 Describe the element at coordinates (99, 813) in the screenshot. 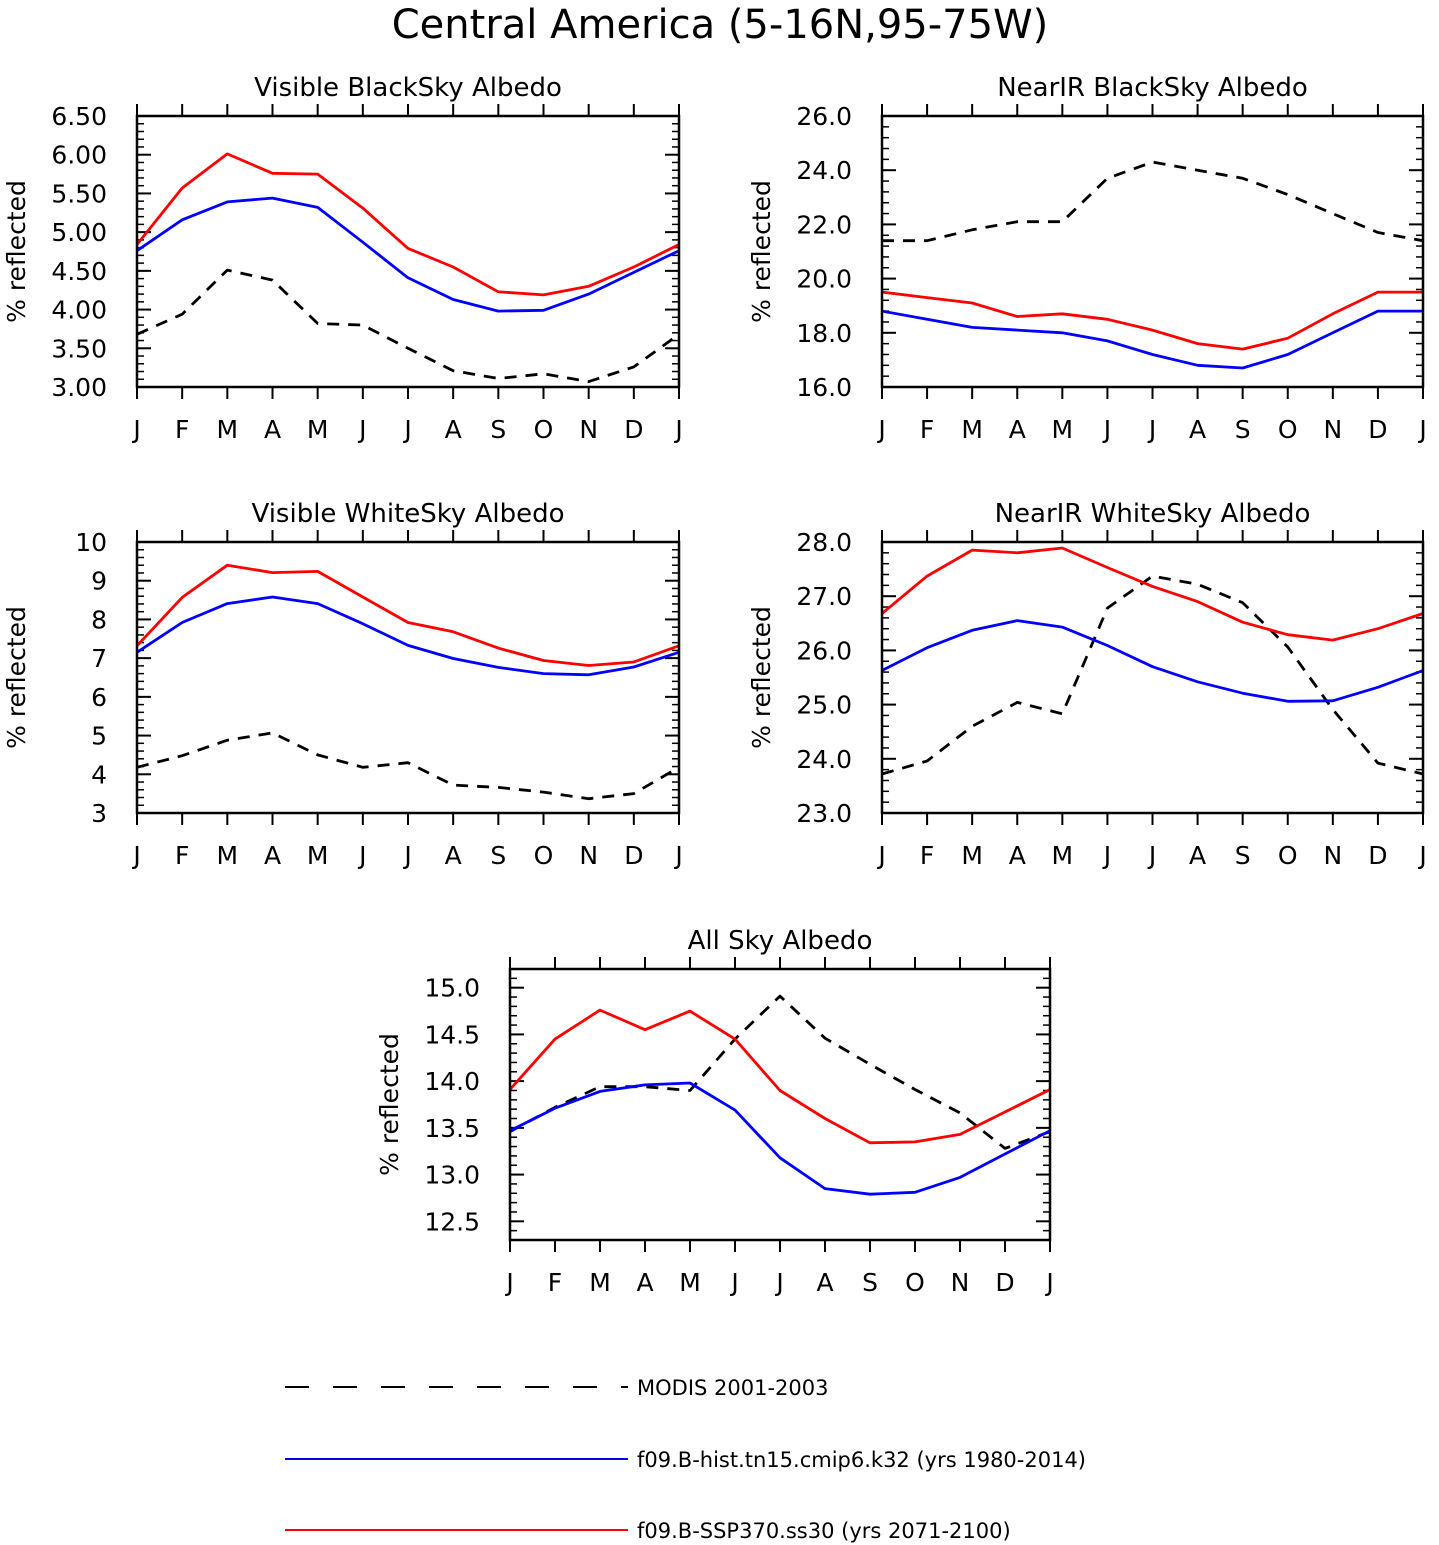

I see `y-tick-label: 3` at that location.